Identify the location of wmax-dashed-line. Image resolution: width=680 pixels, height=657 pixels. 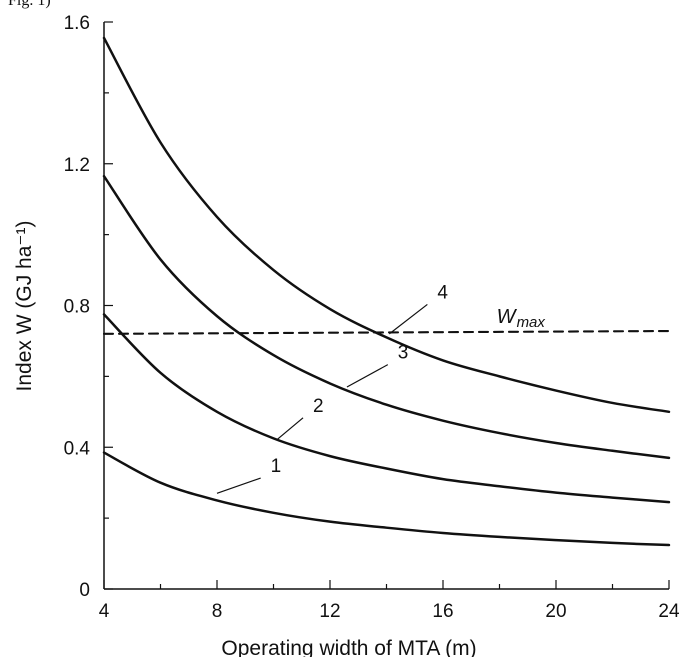
(386, 332).